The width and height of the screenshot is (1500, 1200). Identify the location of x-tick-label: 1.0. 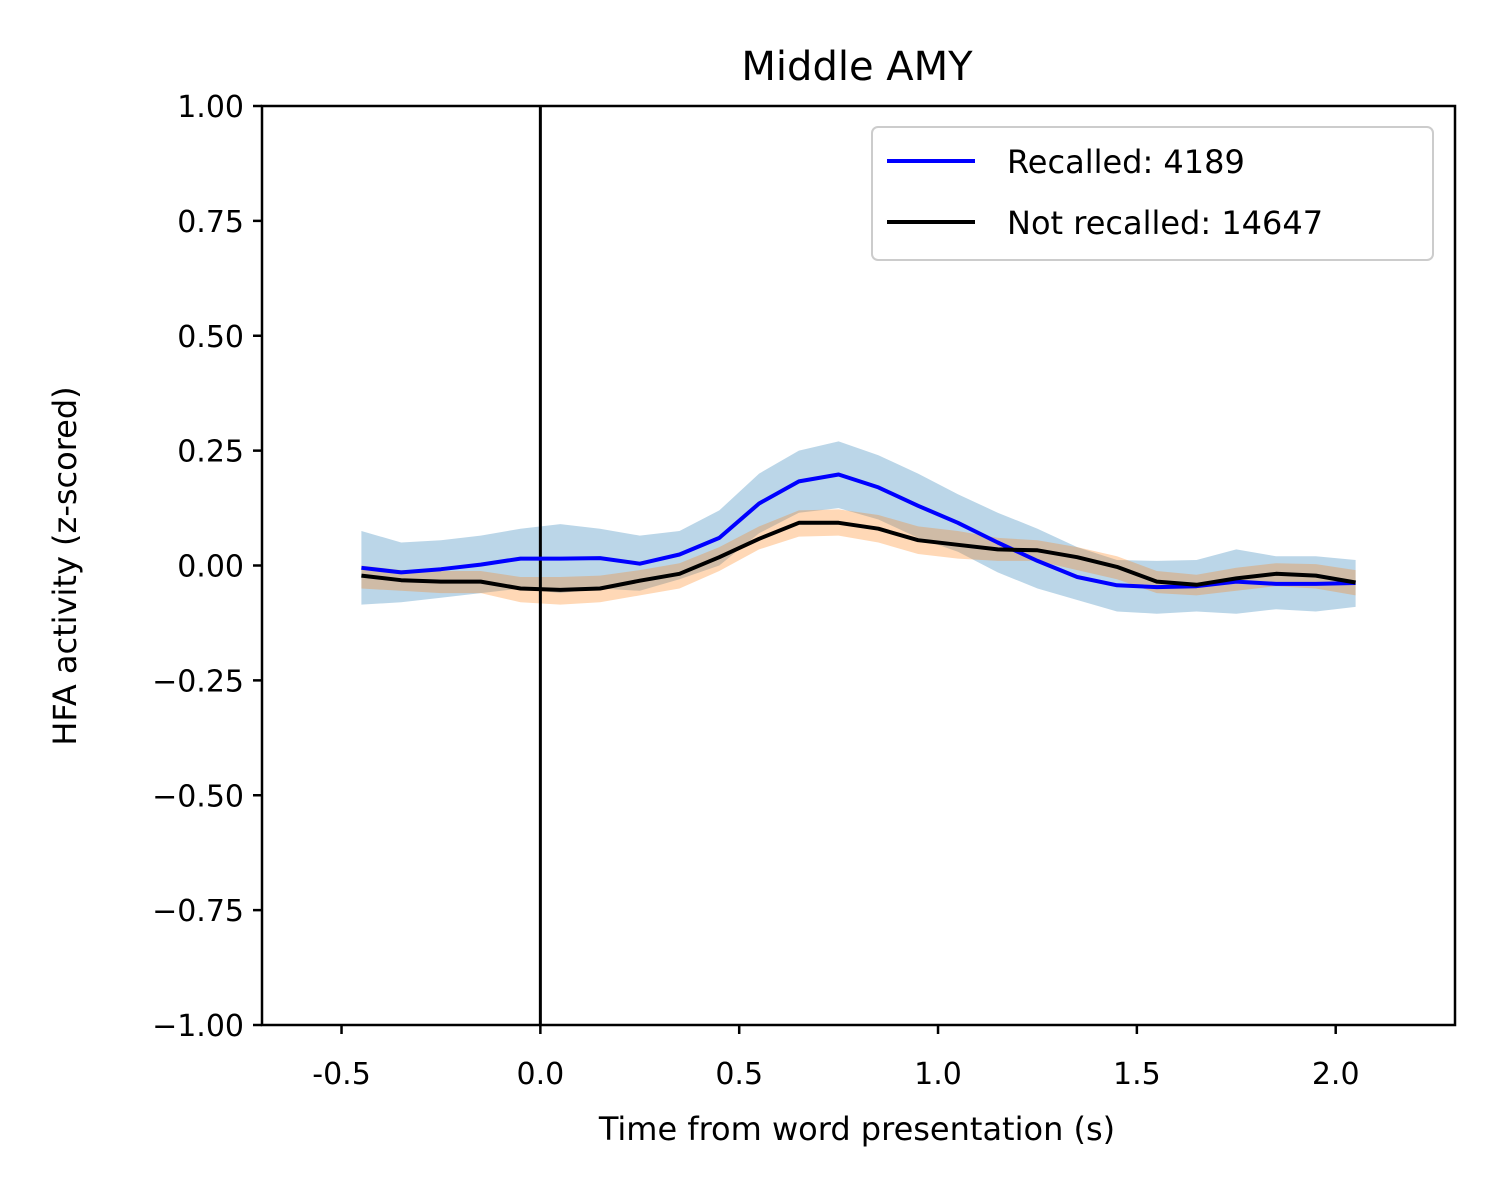
(938, 1074).